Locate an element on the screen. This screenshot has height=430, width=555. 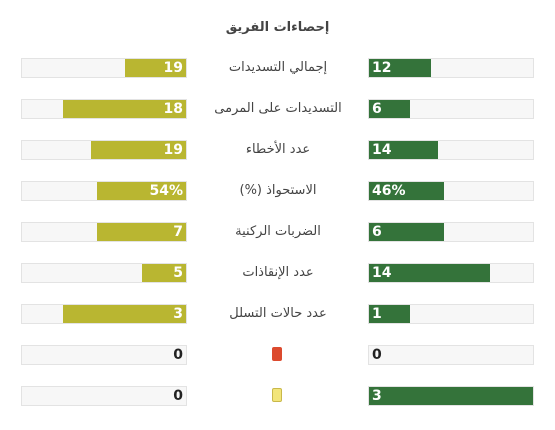
stat-row-total-shots: 19 إجمالي التسديدات 12 is located at coordinates (277, 77).